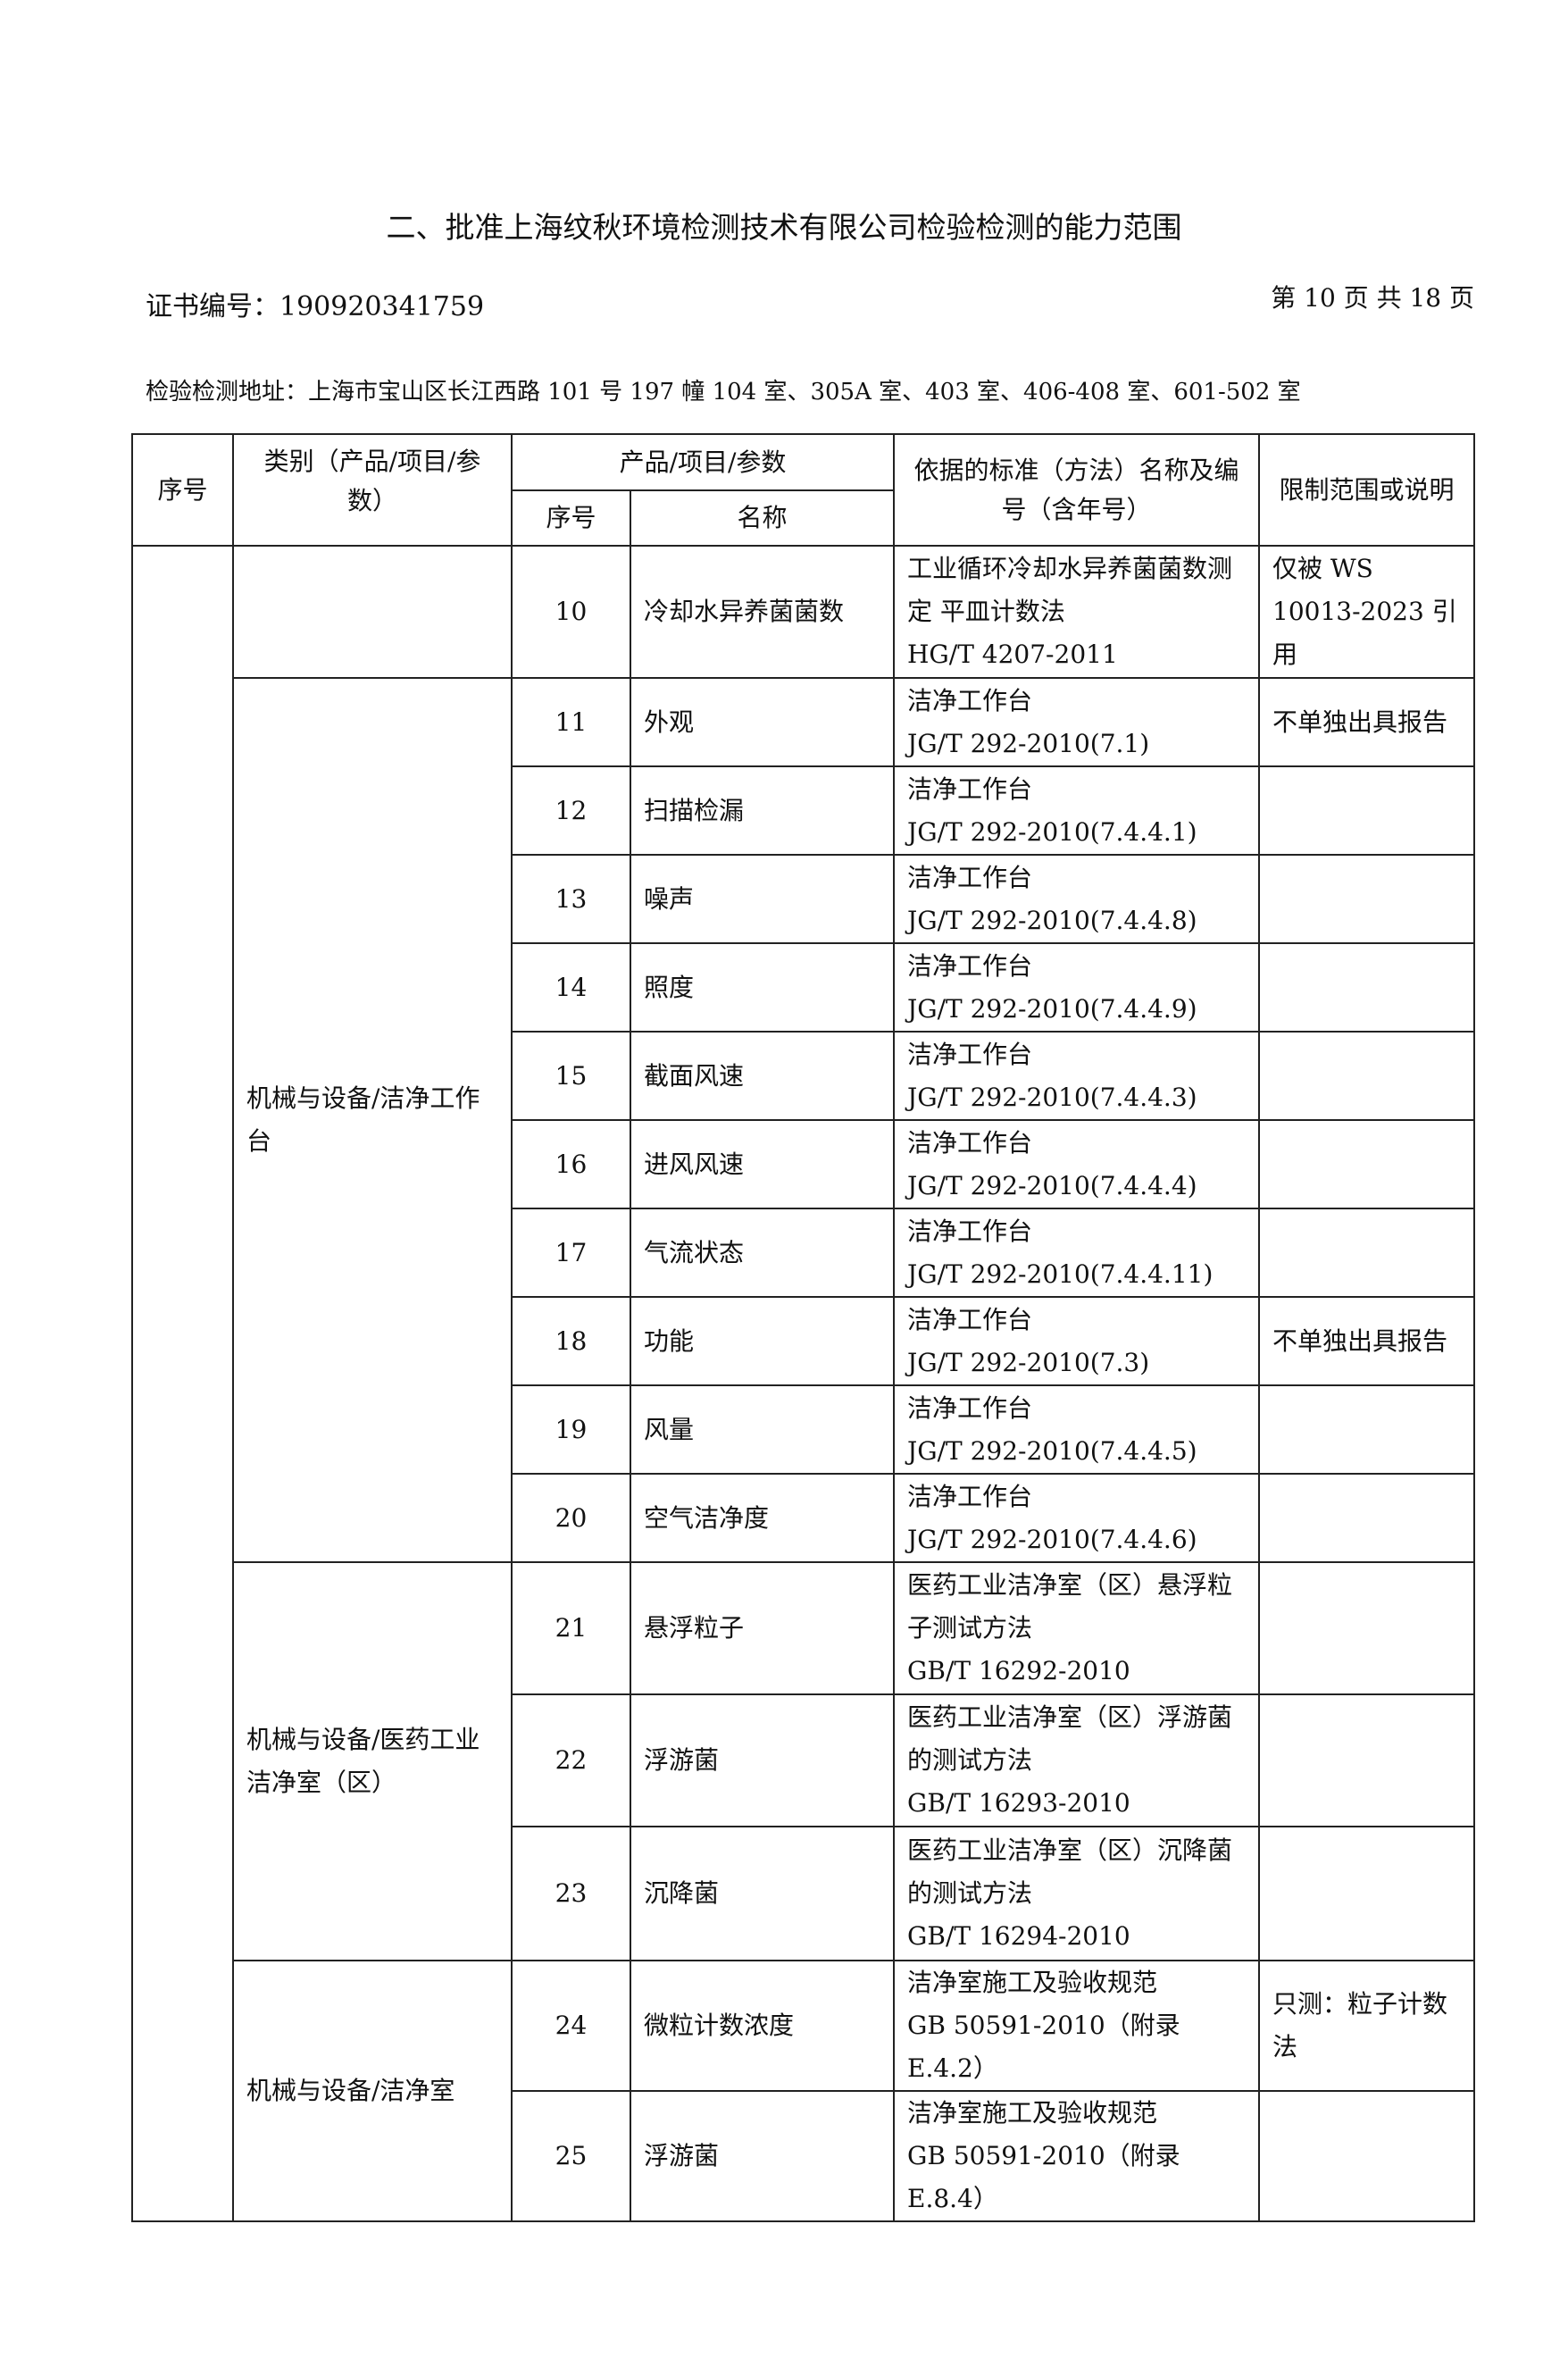  What do you see at coordinates (1076, 1429) in the screenshot?
I see `standard-cell: 洁净工作台 JG/T 292-2010(7.4.4.5)` at bounding box center [1076, 1429].